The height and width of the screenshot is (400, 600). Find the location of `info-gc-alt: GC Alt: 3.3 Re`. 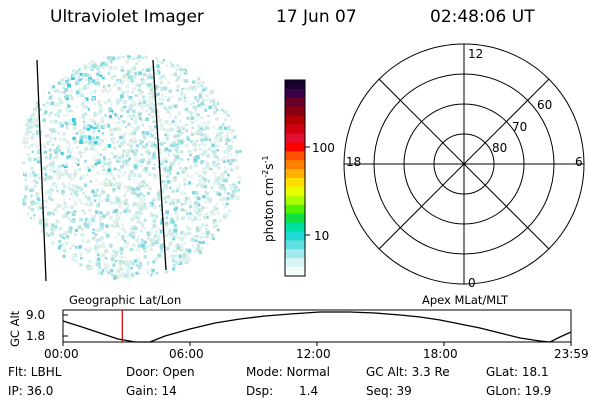

info-gc-alt: GC Alt: 3.3 Re is located at coordinates (408, 372).